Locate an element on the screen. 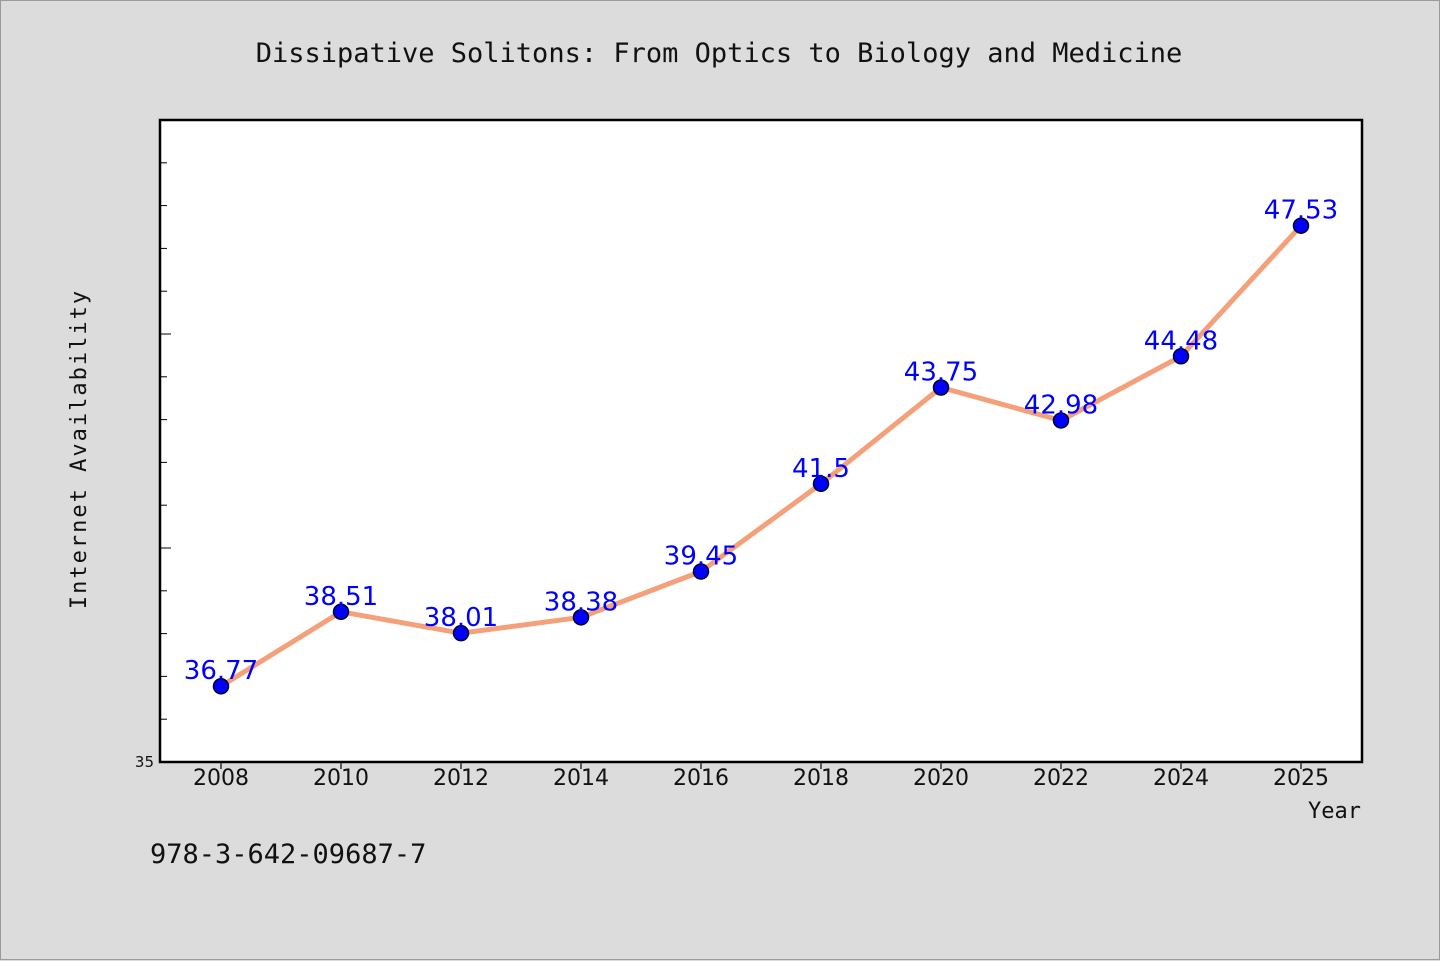 This screenshot has height=961, width=1440. x-axis-ticks: 2008 2010 2012 2014 2016 2018 2020 2022 2024 2025 is located at coordinates (761, 776).